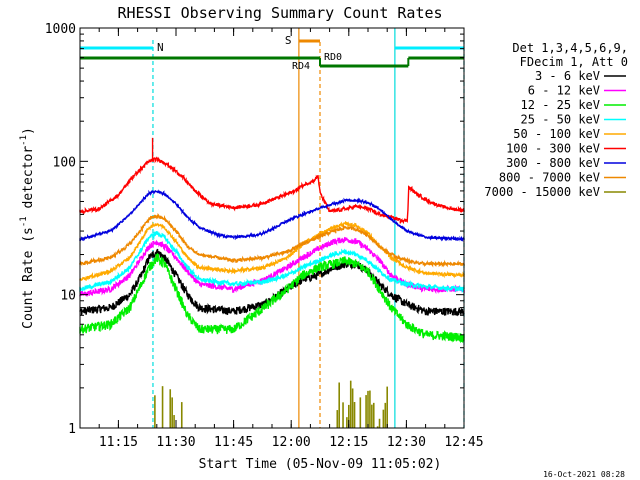  I want to click on legend-label: 800 - 7000 keV, so click(549, 178).